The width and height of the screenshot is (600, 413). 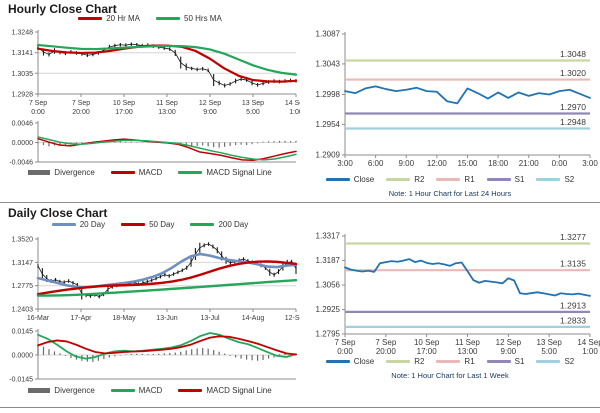 I want to click on daily-macd-legend: Divergence MACD MACD Signal Line, so click(x=150, y=390).